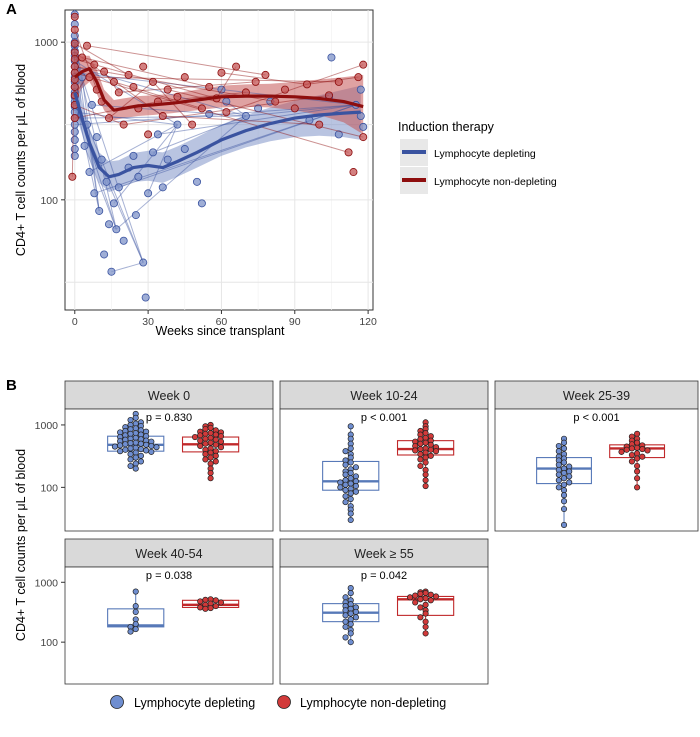 This screenshot has width=700, height=737. I want to click on facet-1: Week 10-24 p < 0.001, so click(384, 456).